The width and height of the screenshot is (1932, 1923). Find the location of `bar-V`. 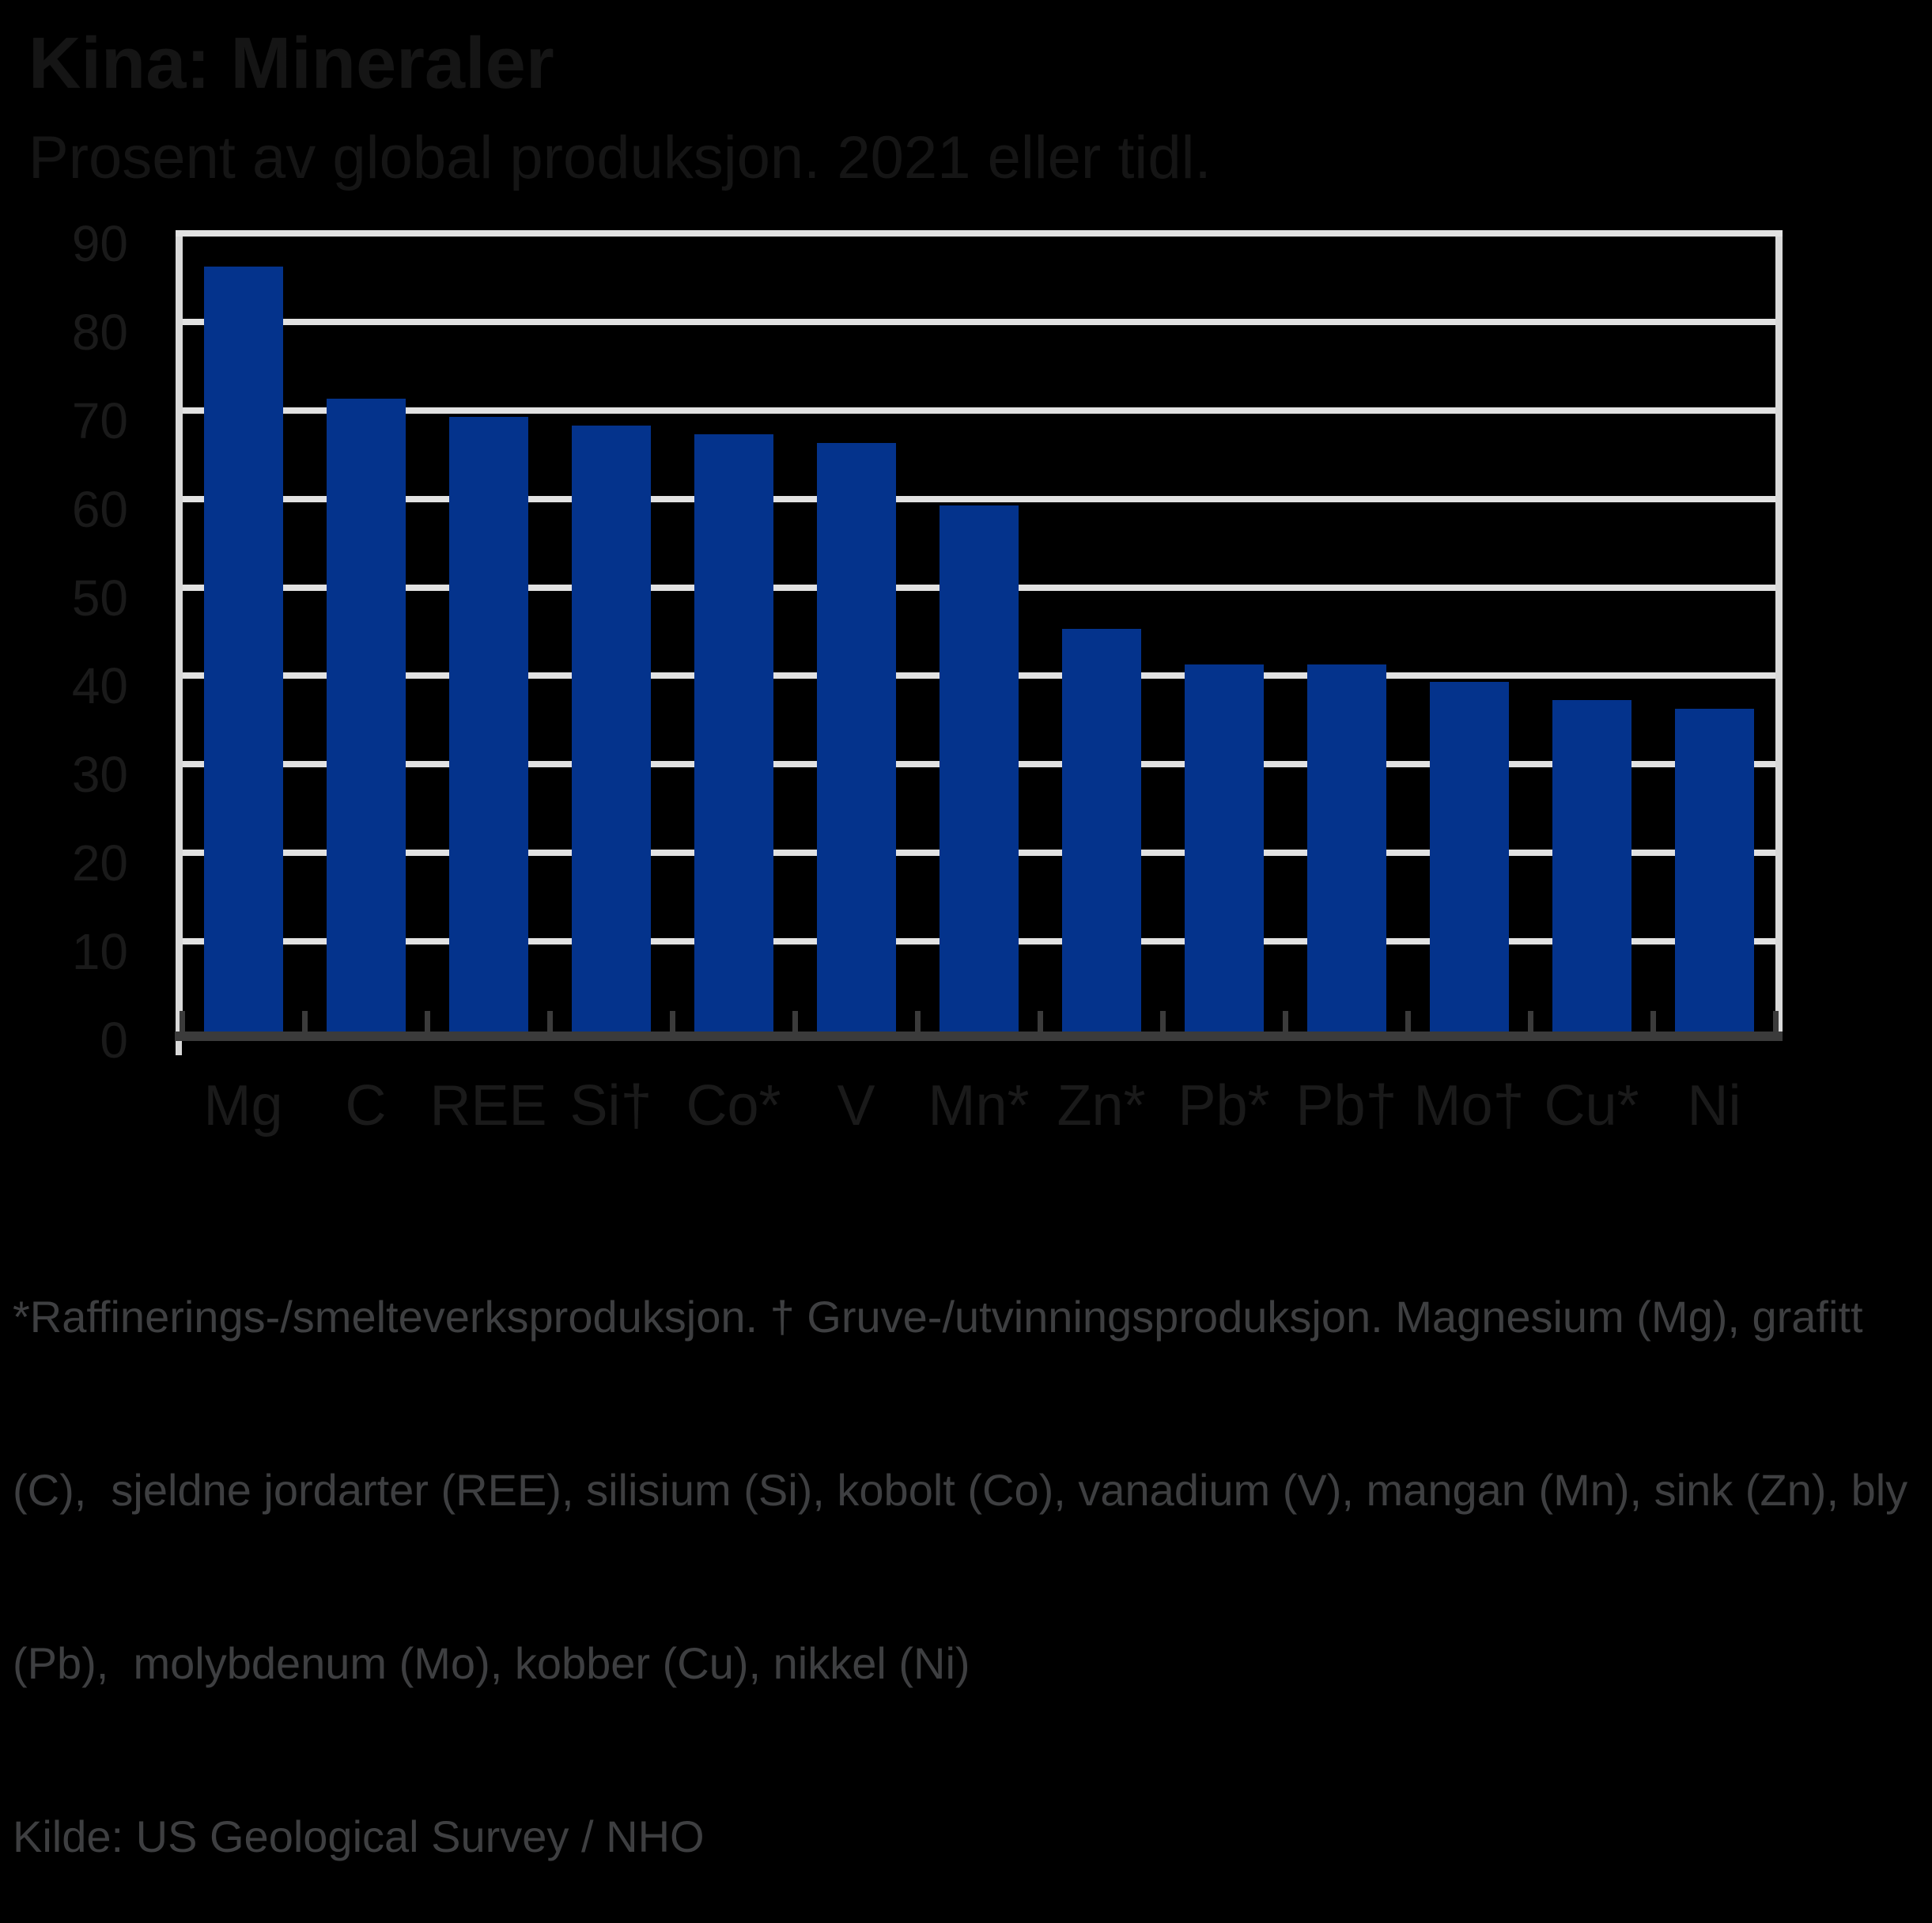

bar-V is located at coordinates (856, 739).